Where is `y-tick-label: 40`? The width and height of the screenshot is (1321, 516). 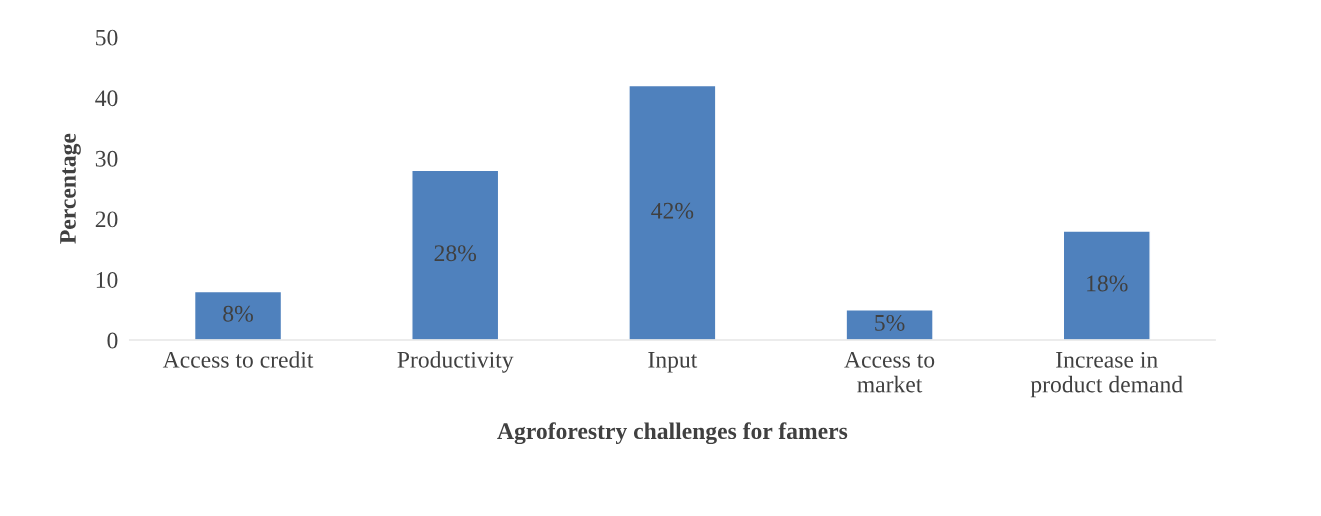 y-tick-label: 40 is located at coordinates (106, 98).